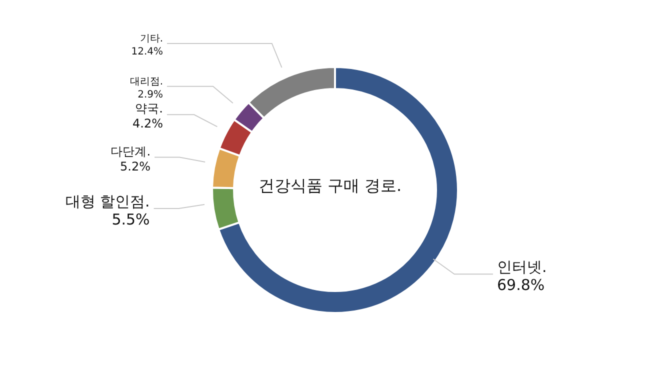 This screenshot has height=370, width=658. What do you see at coordinates (147, 123) in the screenshot?
I see `data-label: 4.2%` at bounding box center [147, 123].